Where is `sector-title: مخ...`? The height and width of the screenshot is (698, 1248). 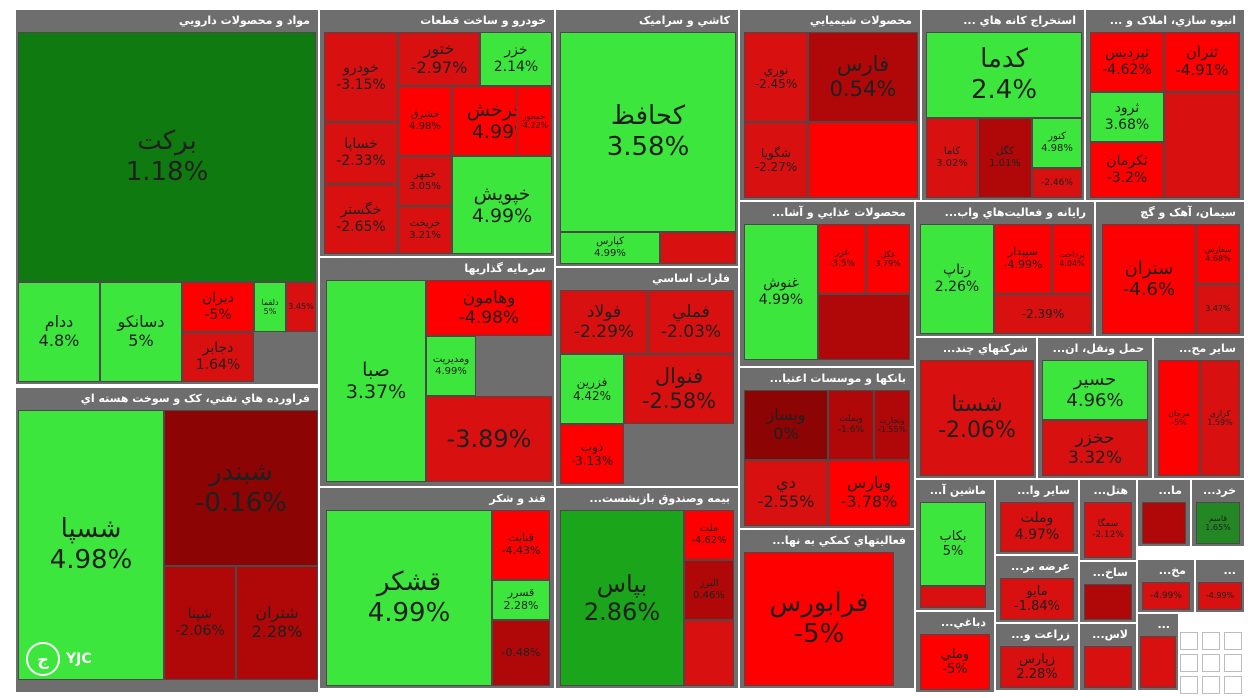
sector-title: مخ... is located at coordinates (1172, 570).